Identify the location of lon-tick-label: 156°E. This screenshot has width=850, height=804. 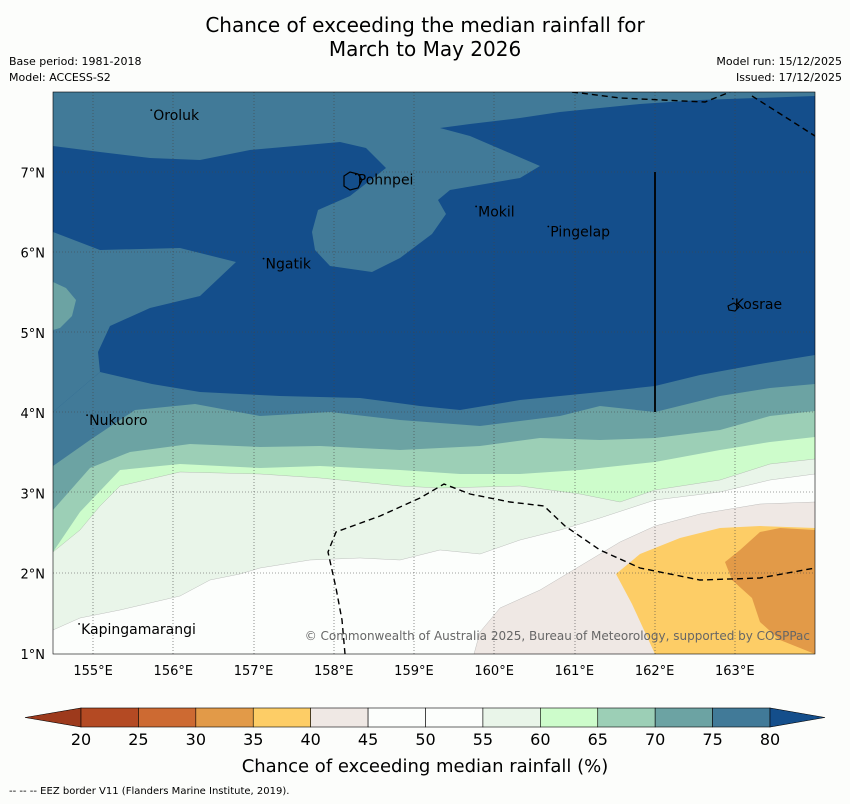
(174, 671).